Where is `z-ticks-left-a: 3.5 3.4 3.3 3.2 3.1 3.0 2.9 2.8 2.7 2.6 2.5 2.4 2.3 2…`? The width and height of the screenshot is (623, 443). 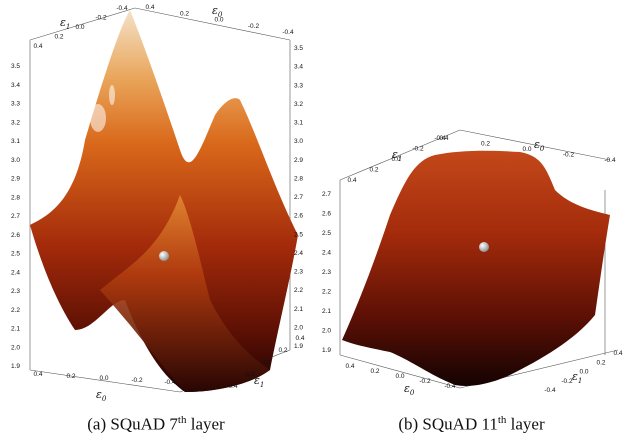
z-ticks-left-a: 3.5 3.4 3.3 3.2 3.1 3.0 2.9 2.8 2.7 2.6 2.5 2.4 2.3 2… is located at coordinates (15, 216).